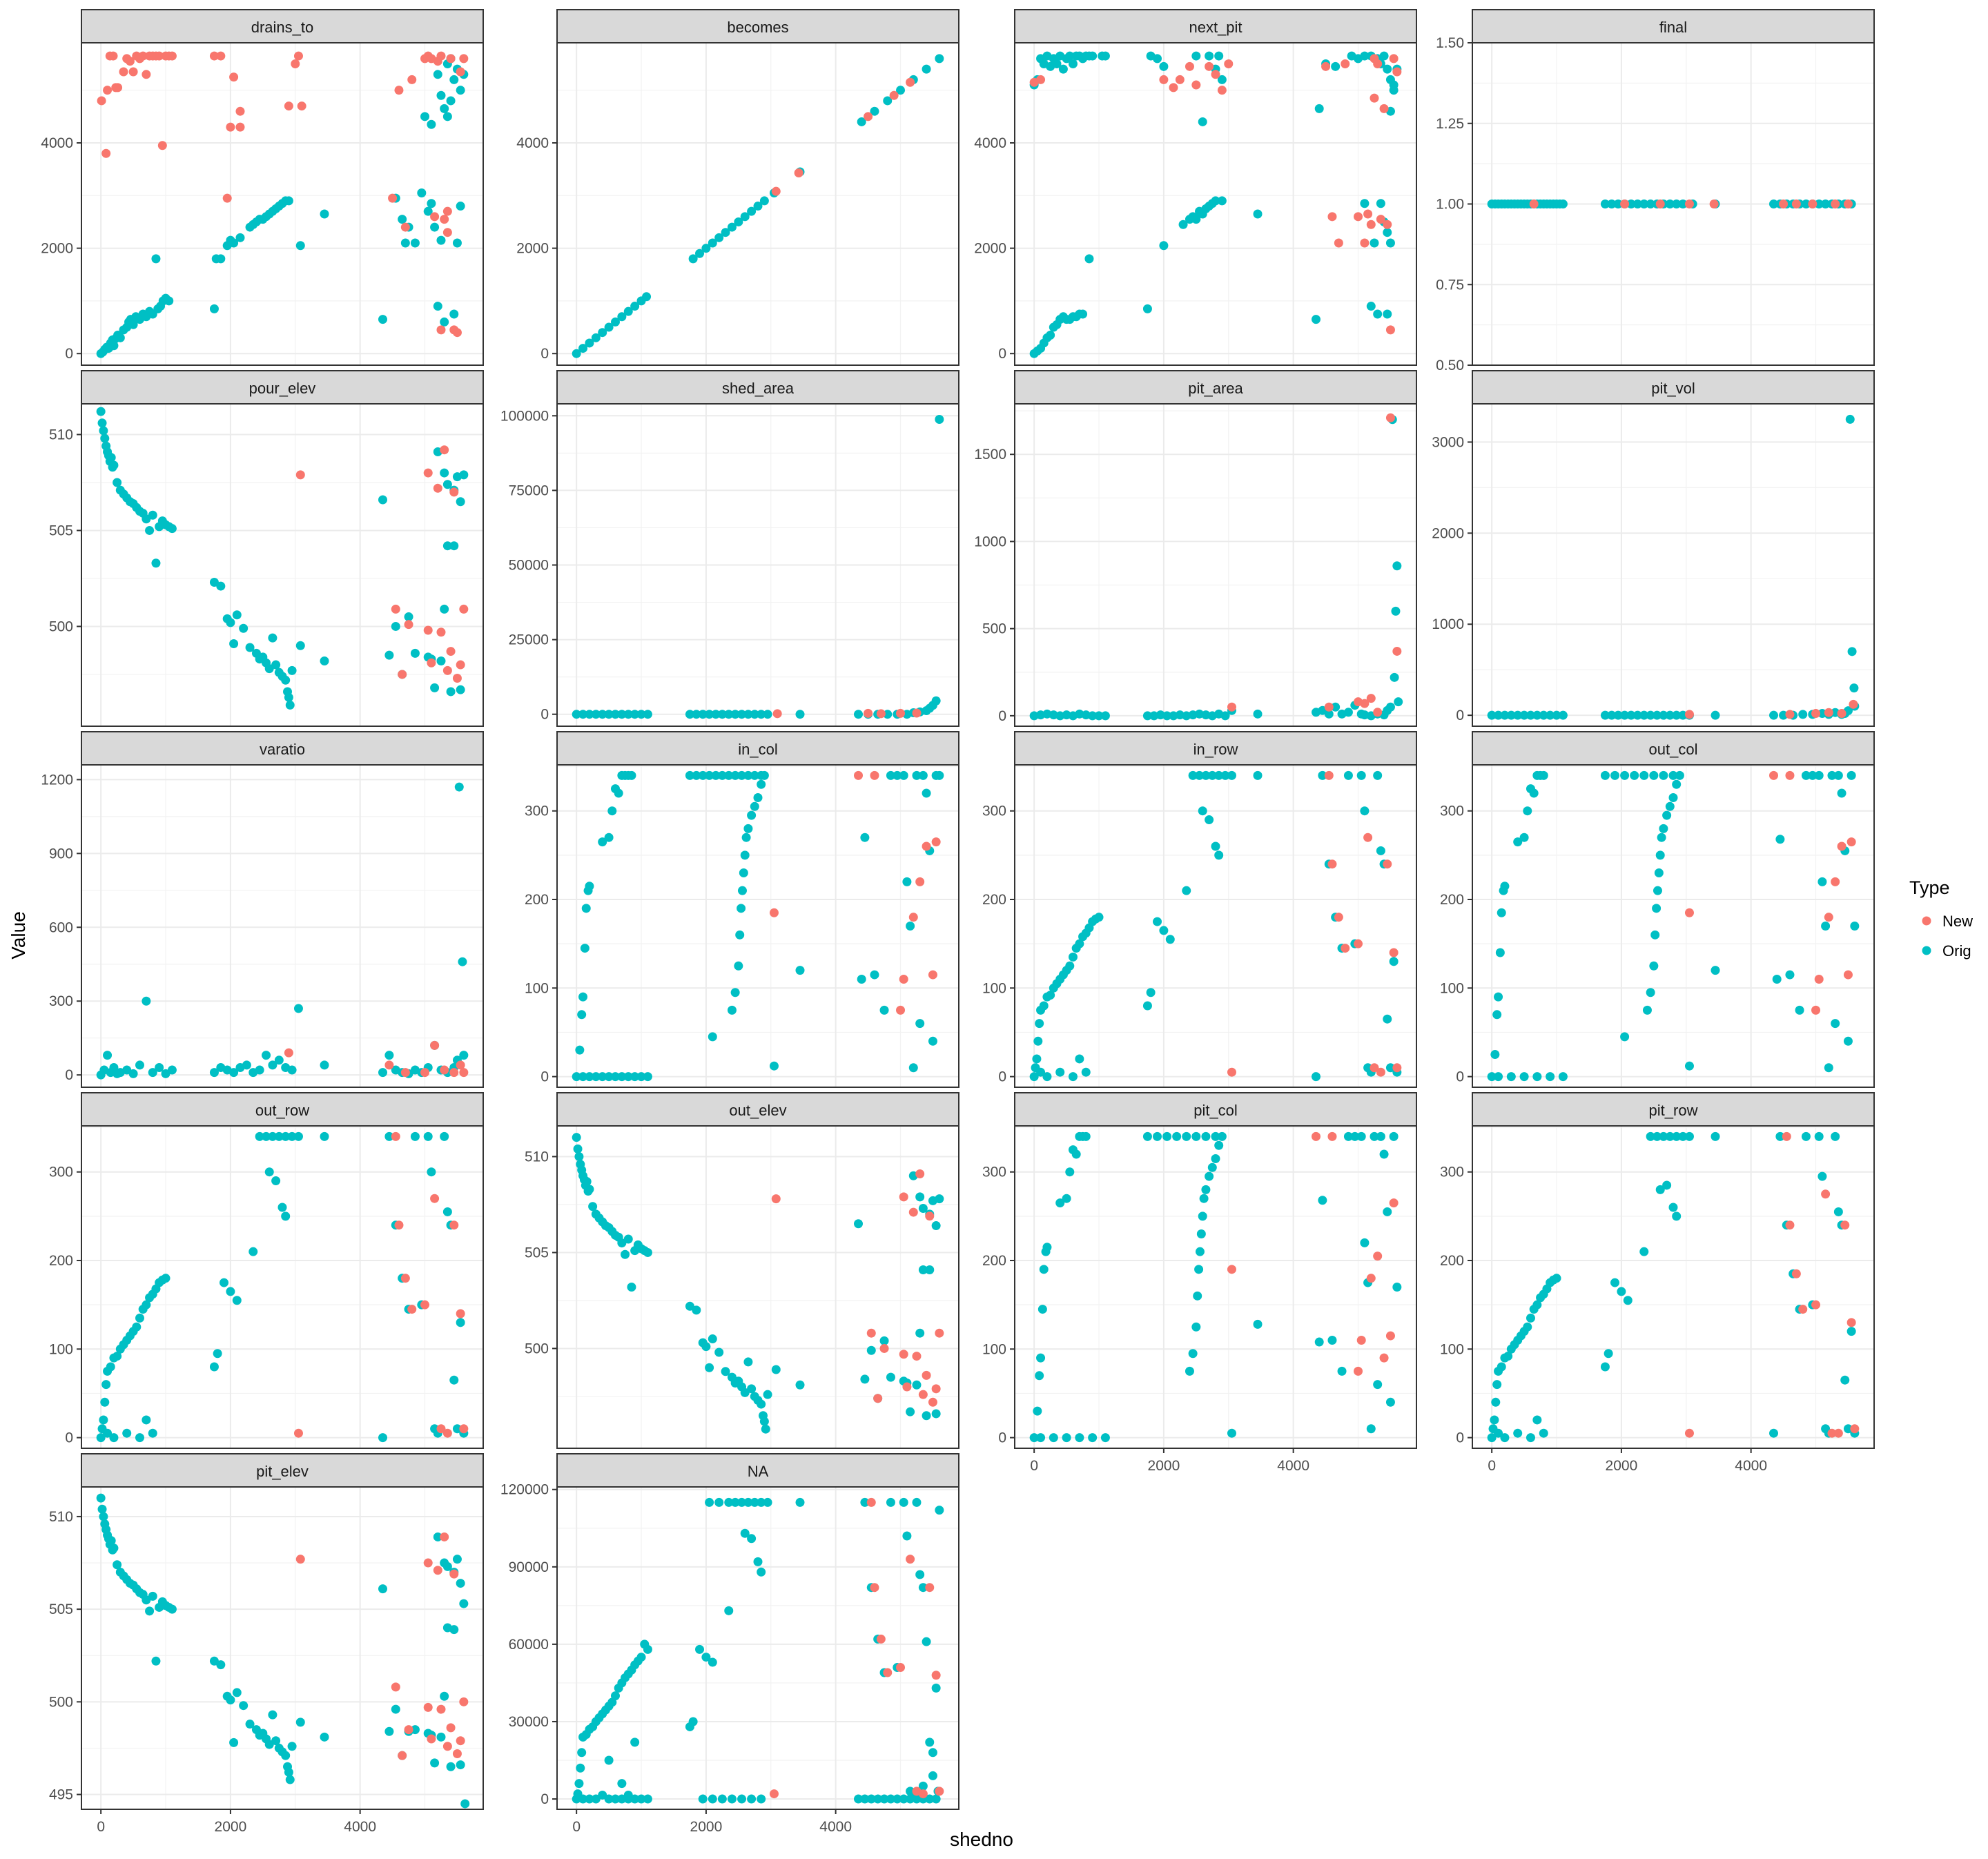 The image size is (1988, 1859). What do you see at coordinates (706, 1827) in the screenshot?
I see `x-tick-label: 2000` at bounding box center [706, 1827].